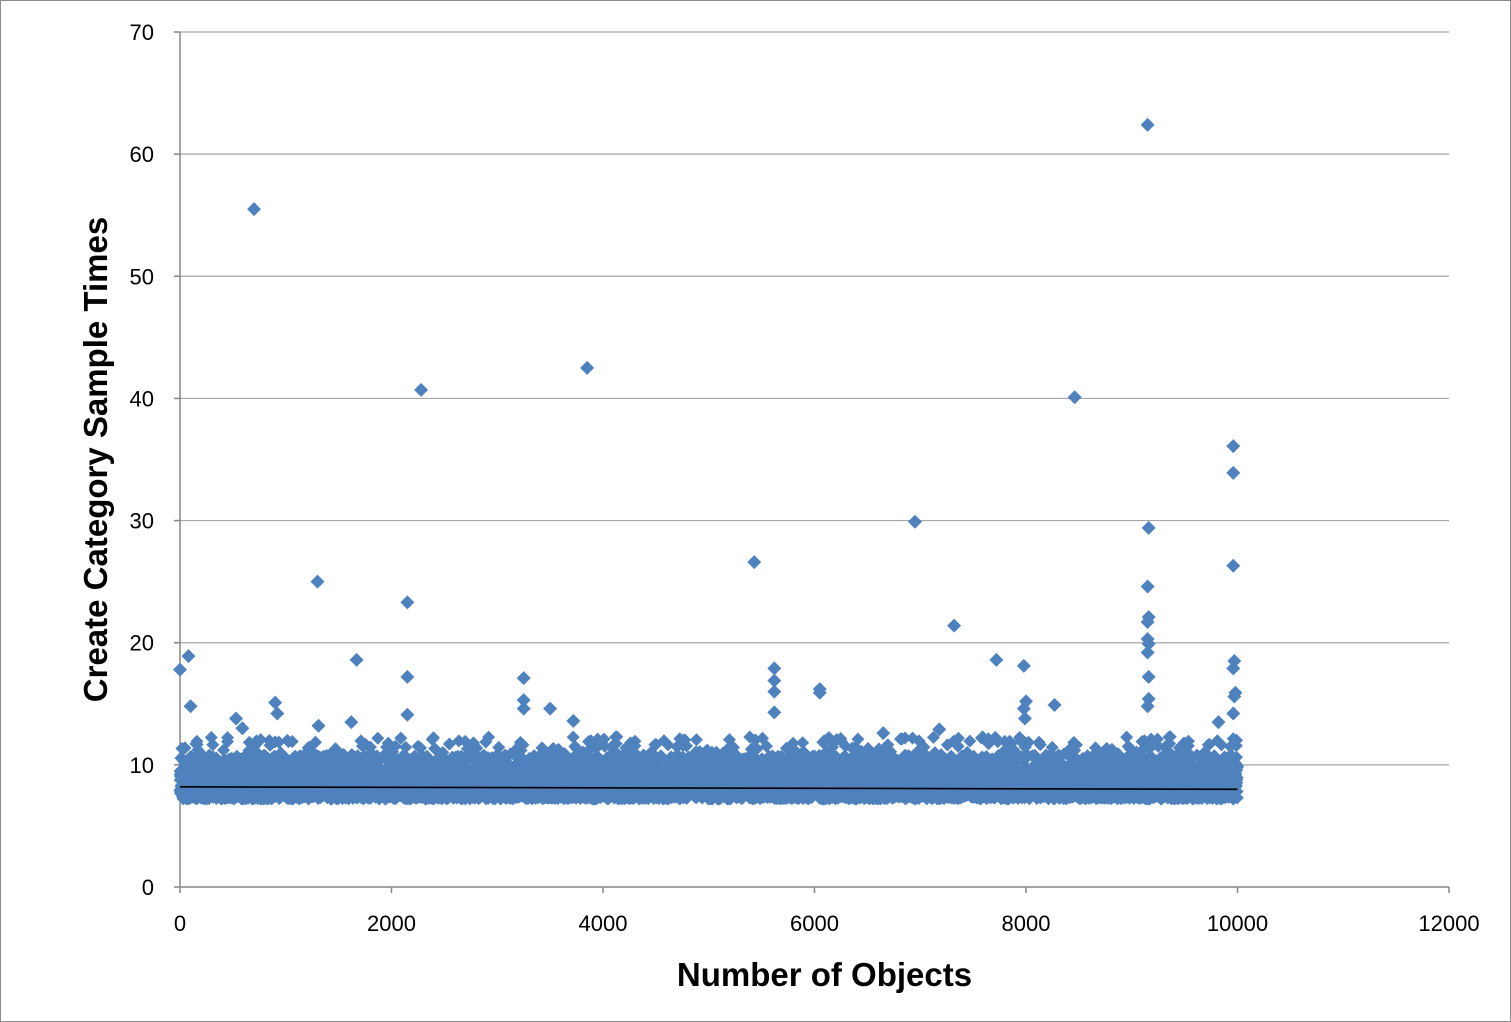  Describe the element at coordinates (148, 887) in the screenshot. I see `y-tick-label-0: 0` at that location.